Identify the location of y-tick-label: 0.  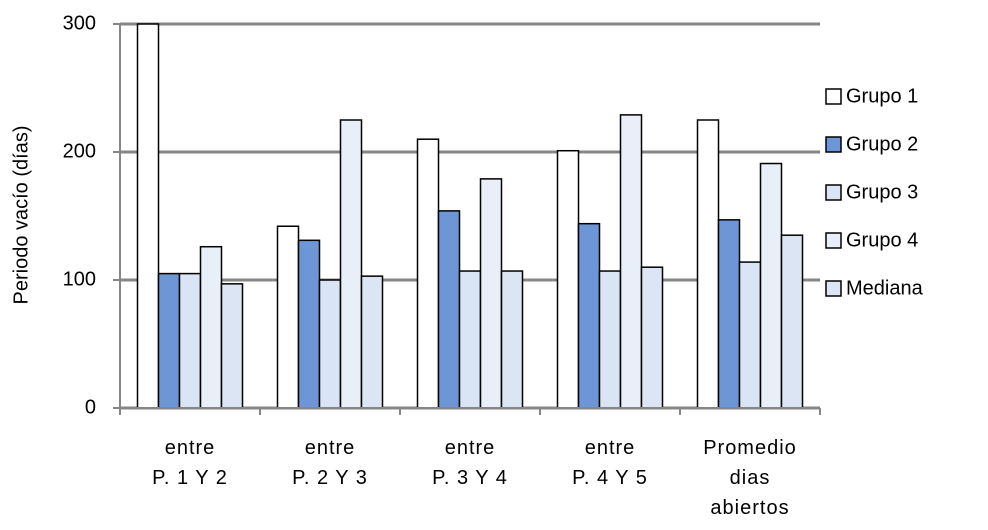
(90, 407).